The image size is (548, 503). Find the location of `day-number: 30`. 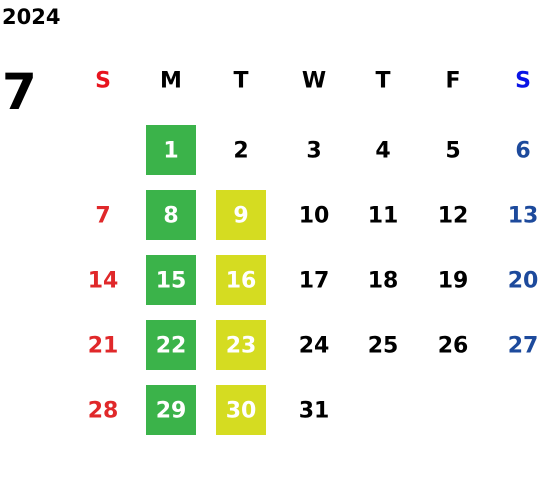

day-number: 30 is located at coordinates (241, 411).